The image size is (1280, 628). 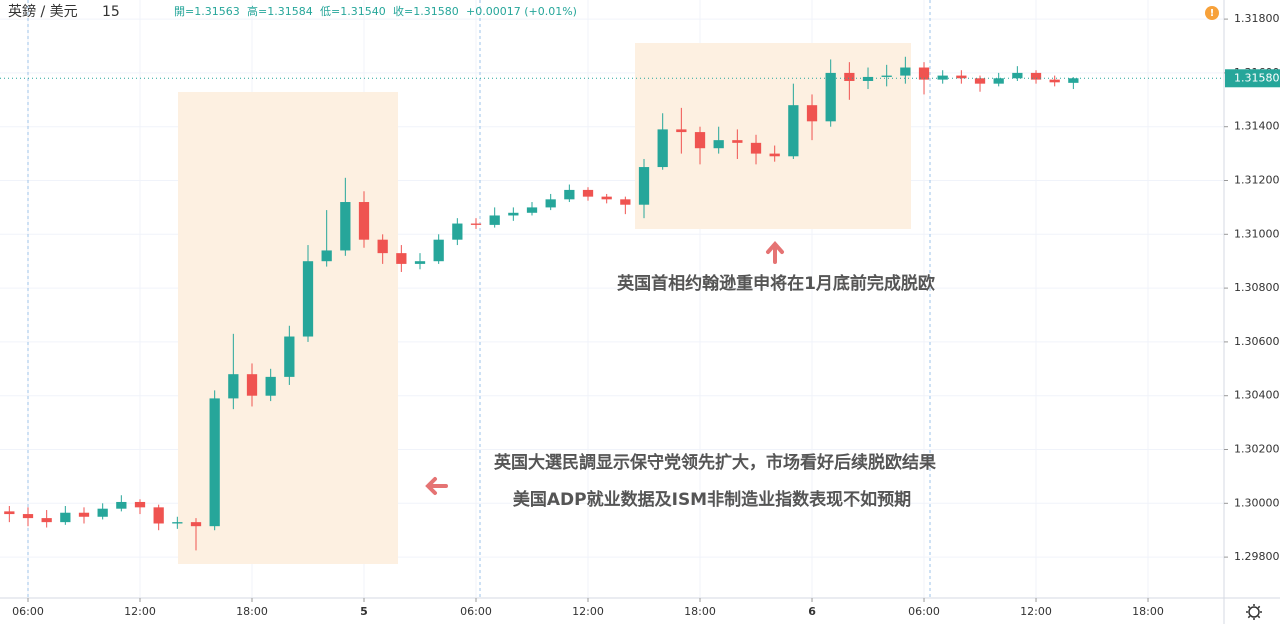 I want to click on y-tick-label: 1.31000, so click(x=1257, y=233).